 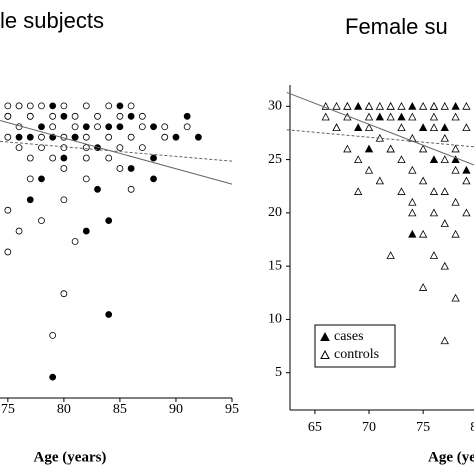 What do you see at coordinates (52, 20) in the screenshot?
I see `chart-title: le subjects` at bounding box center [52, 20].